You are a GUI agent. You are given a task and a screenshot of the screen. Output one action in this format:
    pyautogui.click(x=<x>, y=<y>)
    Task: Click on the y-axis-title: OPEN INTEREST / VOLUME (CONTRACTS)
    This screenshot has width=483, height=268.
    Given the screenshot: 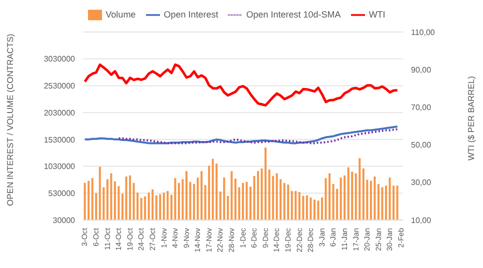 What is the action you would take?
    pyautogui.click(x=10, y=120)
    